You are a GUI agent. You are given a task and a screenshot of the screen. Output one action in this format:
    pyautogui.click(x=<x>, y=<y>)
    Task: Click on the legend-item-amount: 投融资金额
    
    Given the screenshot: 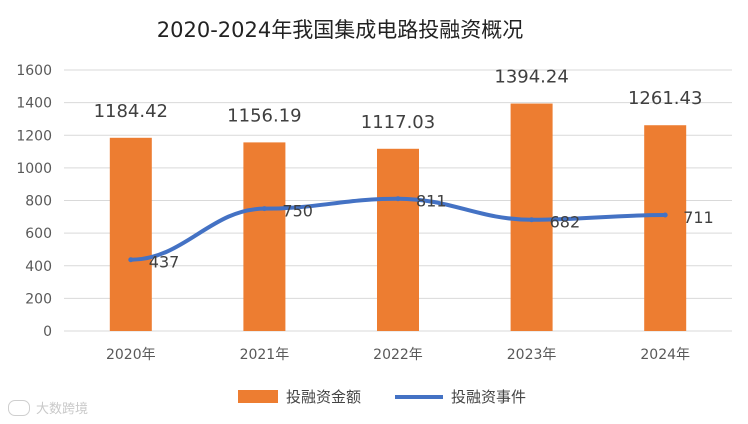 What is the action you would take?
    pyautogui.click(x=299, y=396)
    